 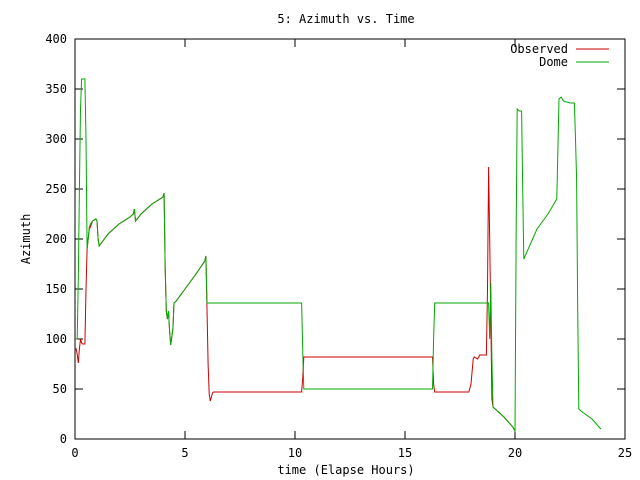 What do you see at coordinates (56, 139) in the screenshot?
I see `y-tick-label: 300` at bounding box center [56, 139].